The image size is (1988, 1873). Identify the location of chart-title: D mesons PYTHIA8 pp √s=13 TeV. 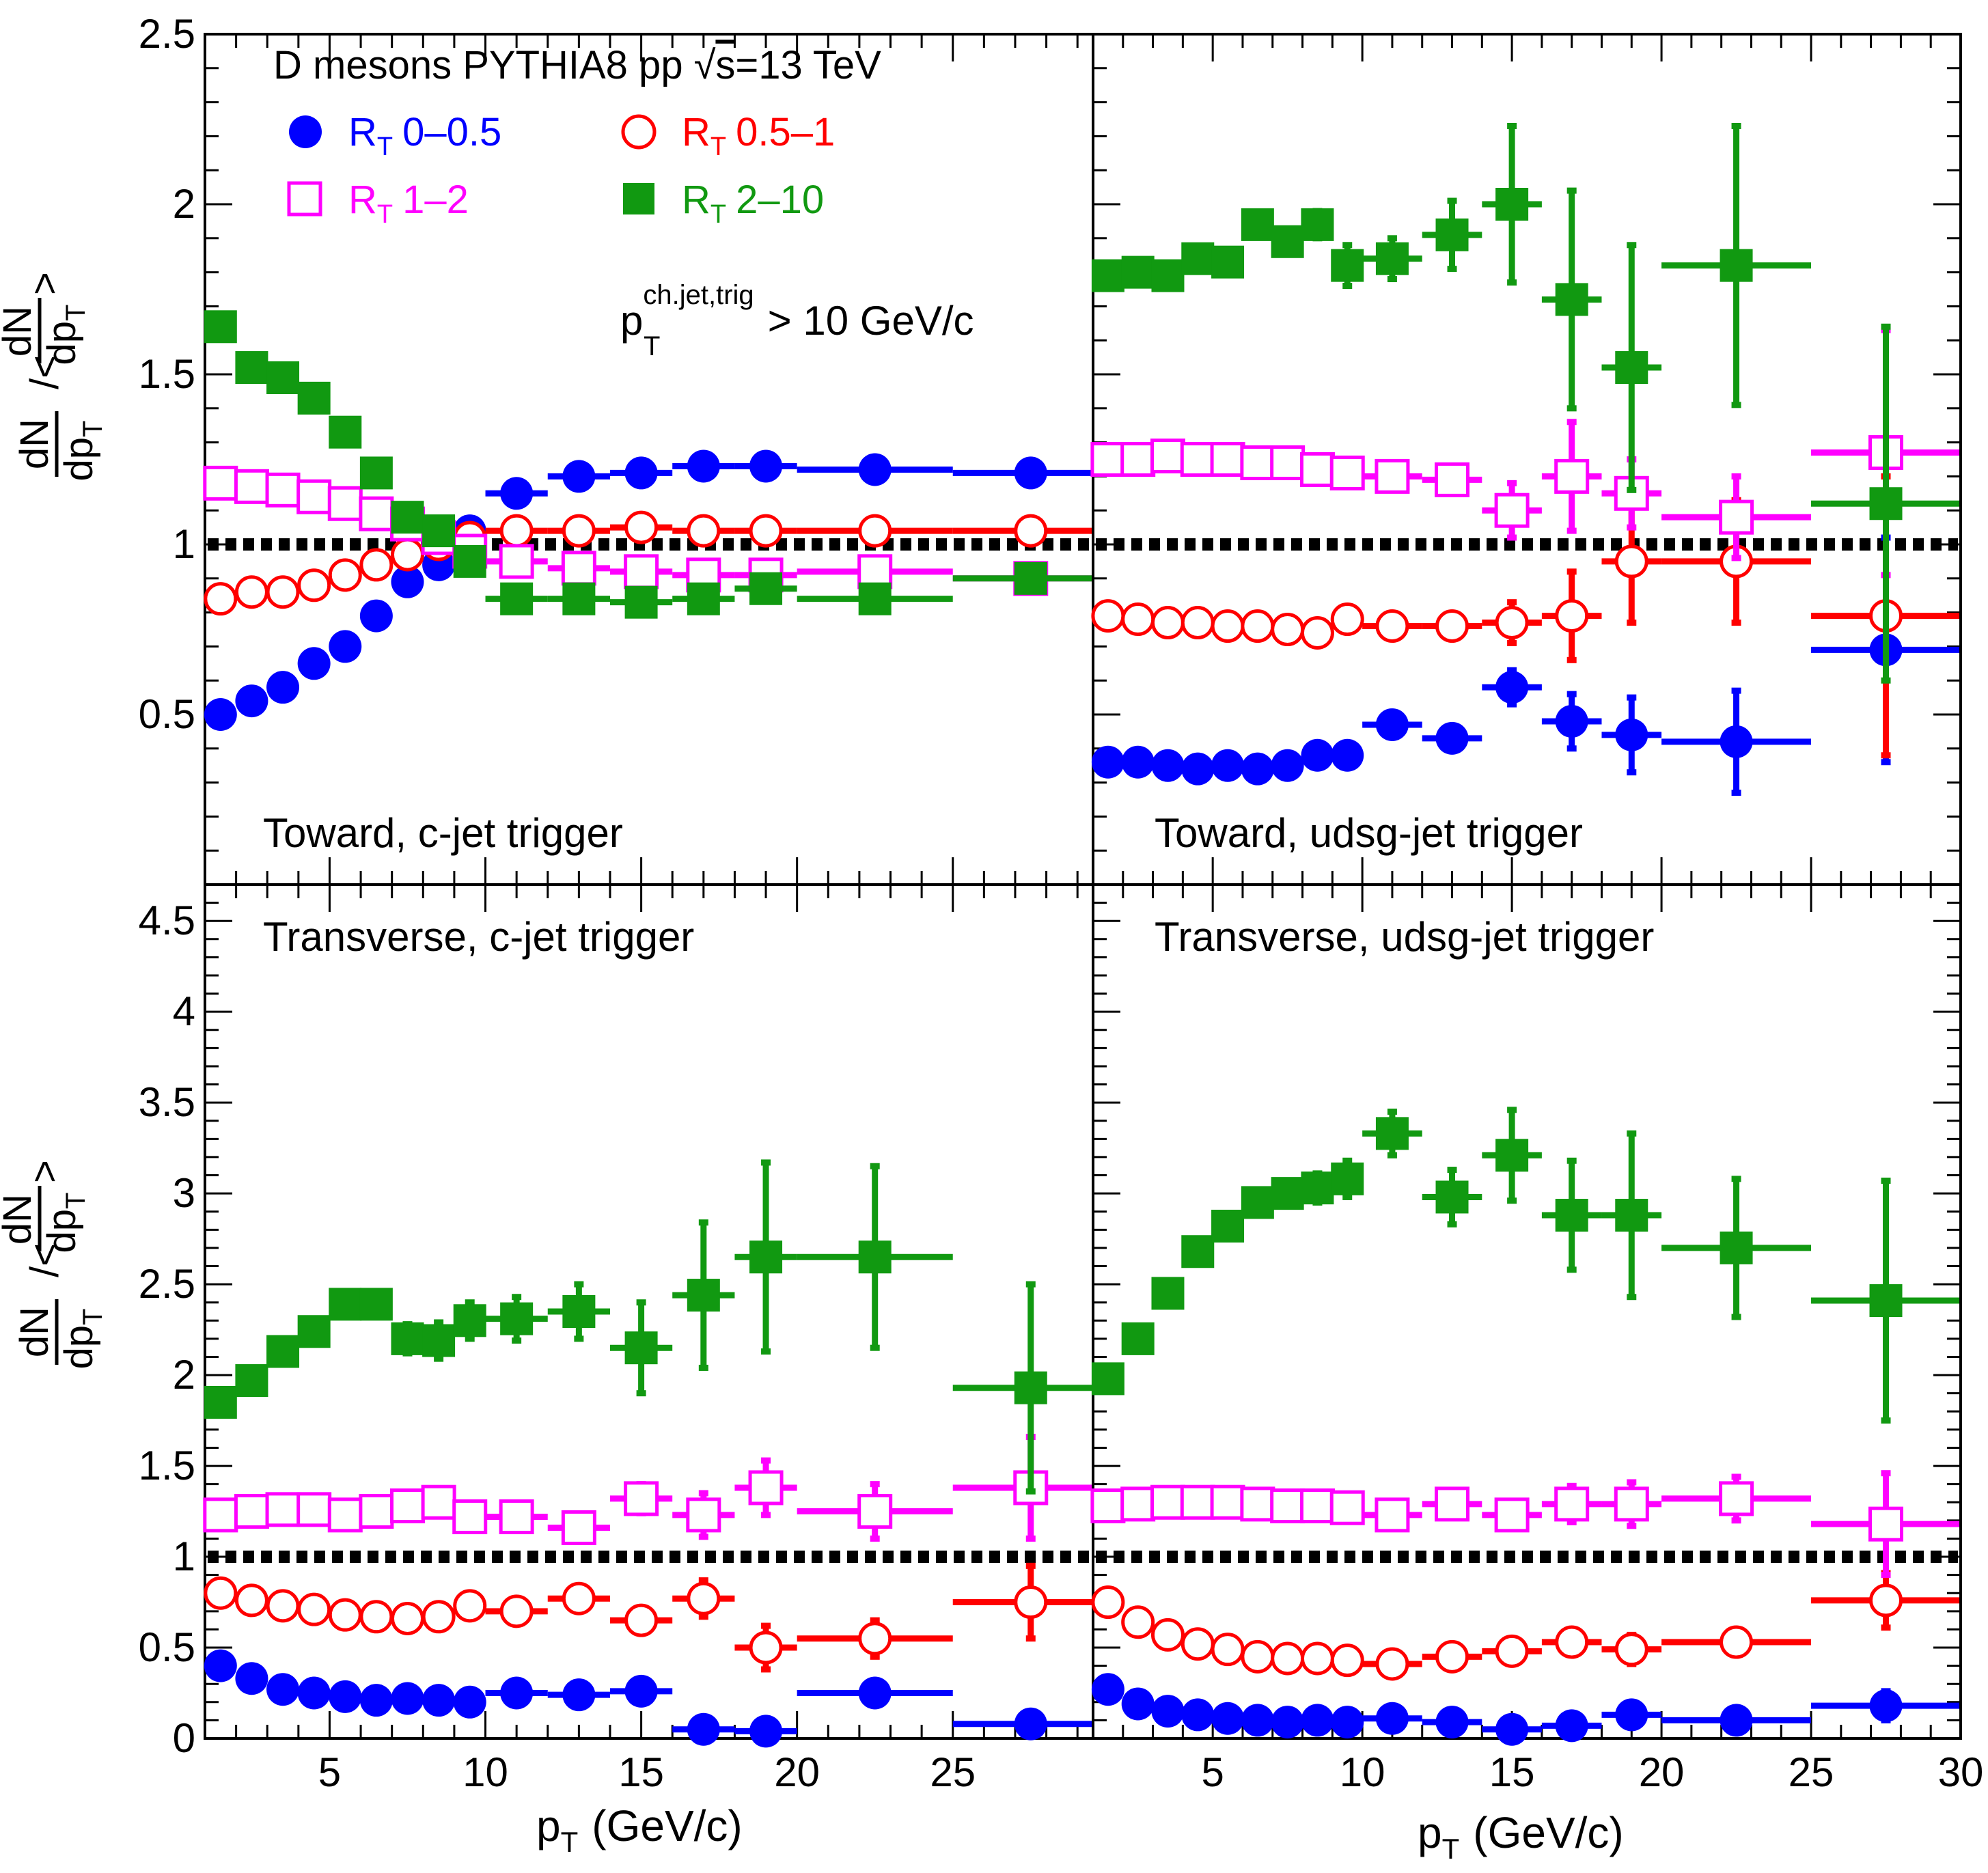
(577, 65).